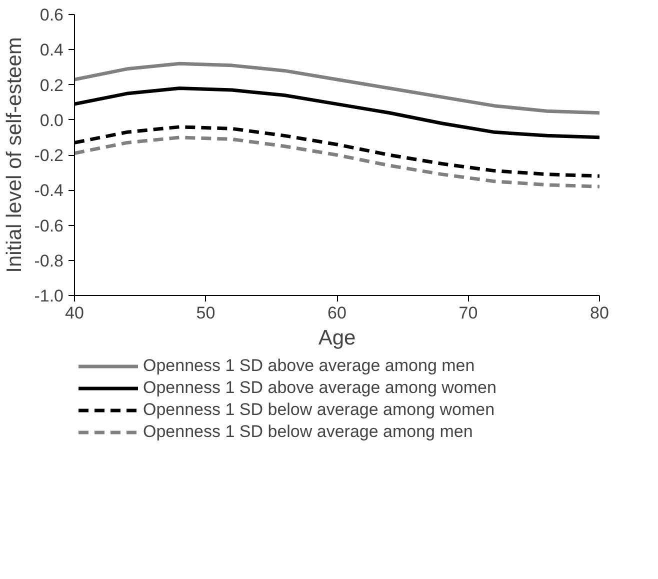 This screenshot has width=658, height=579. I want to click on x-axis-title: Age, so click(337, 338).